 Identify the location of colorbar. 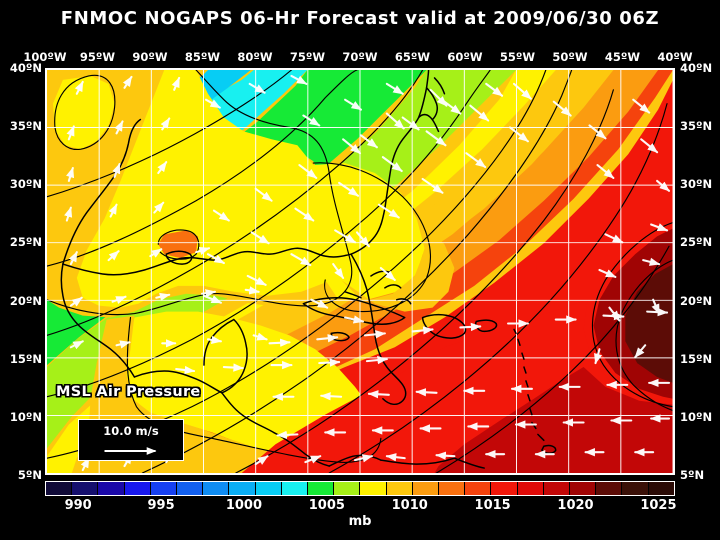
(360, 488).